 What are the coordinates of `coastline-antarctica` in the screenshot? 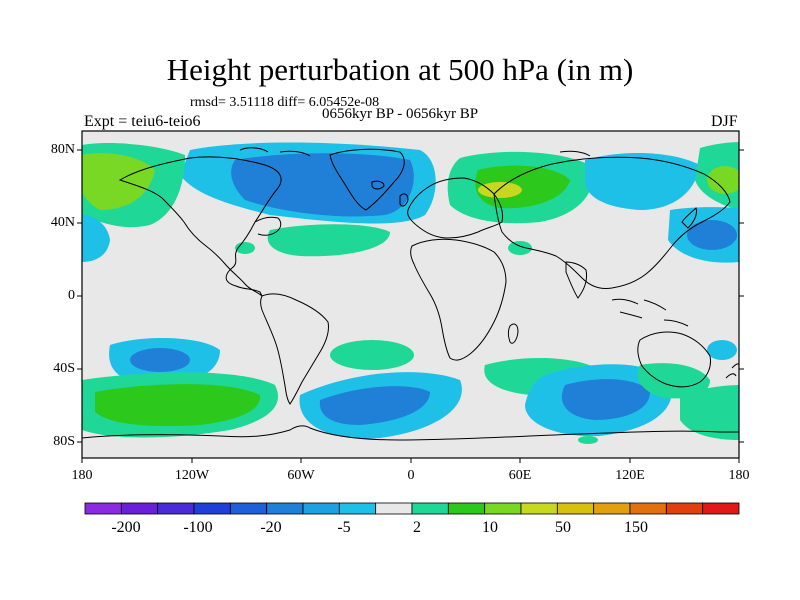 It's located at (410, 433).